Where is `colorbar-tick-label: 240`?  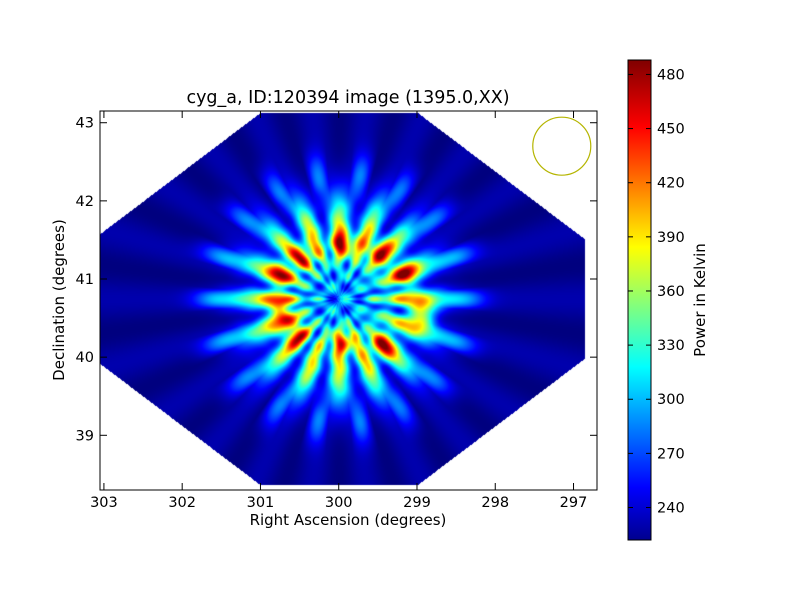
colorbar-tick-label: 240 is located at coordinates (671, 509).